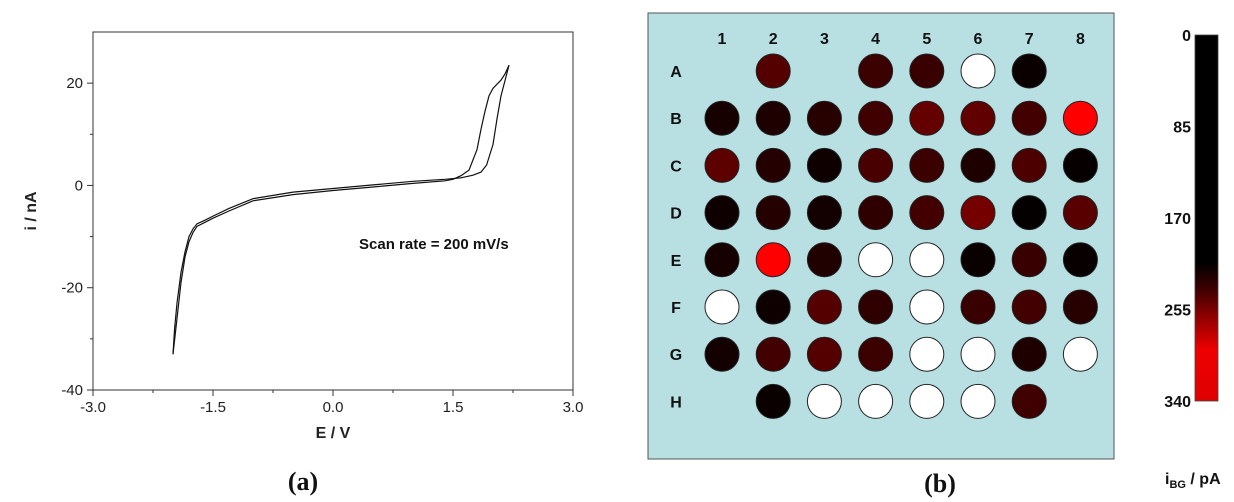 The width and height of the screenshot is (1234, 502). I want to click on well-B8, so click(1080, 118).